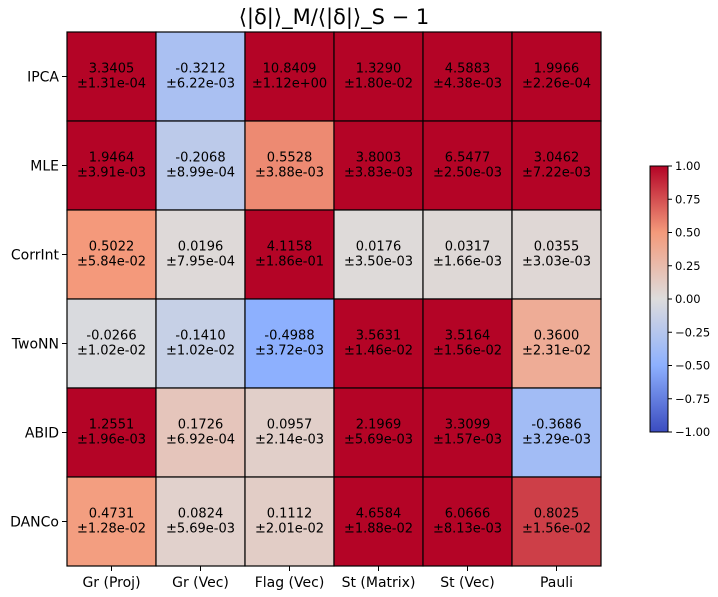  I want to click on cell-value-label: 10.8409, so click(290, 69).